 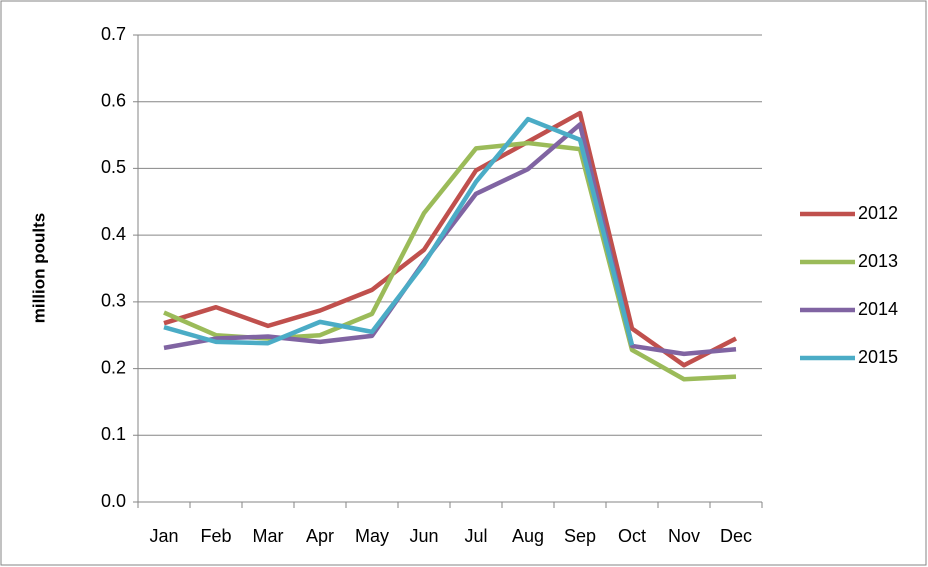 I want to click on legend-label: 2015, so click(x=878, y=357).